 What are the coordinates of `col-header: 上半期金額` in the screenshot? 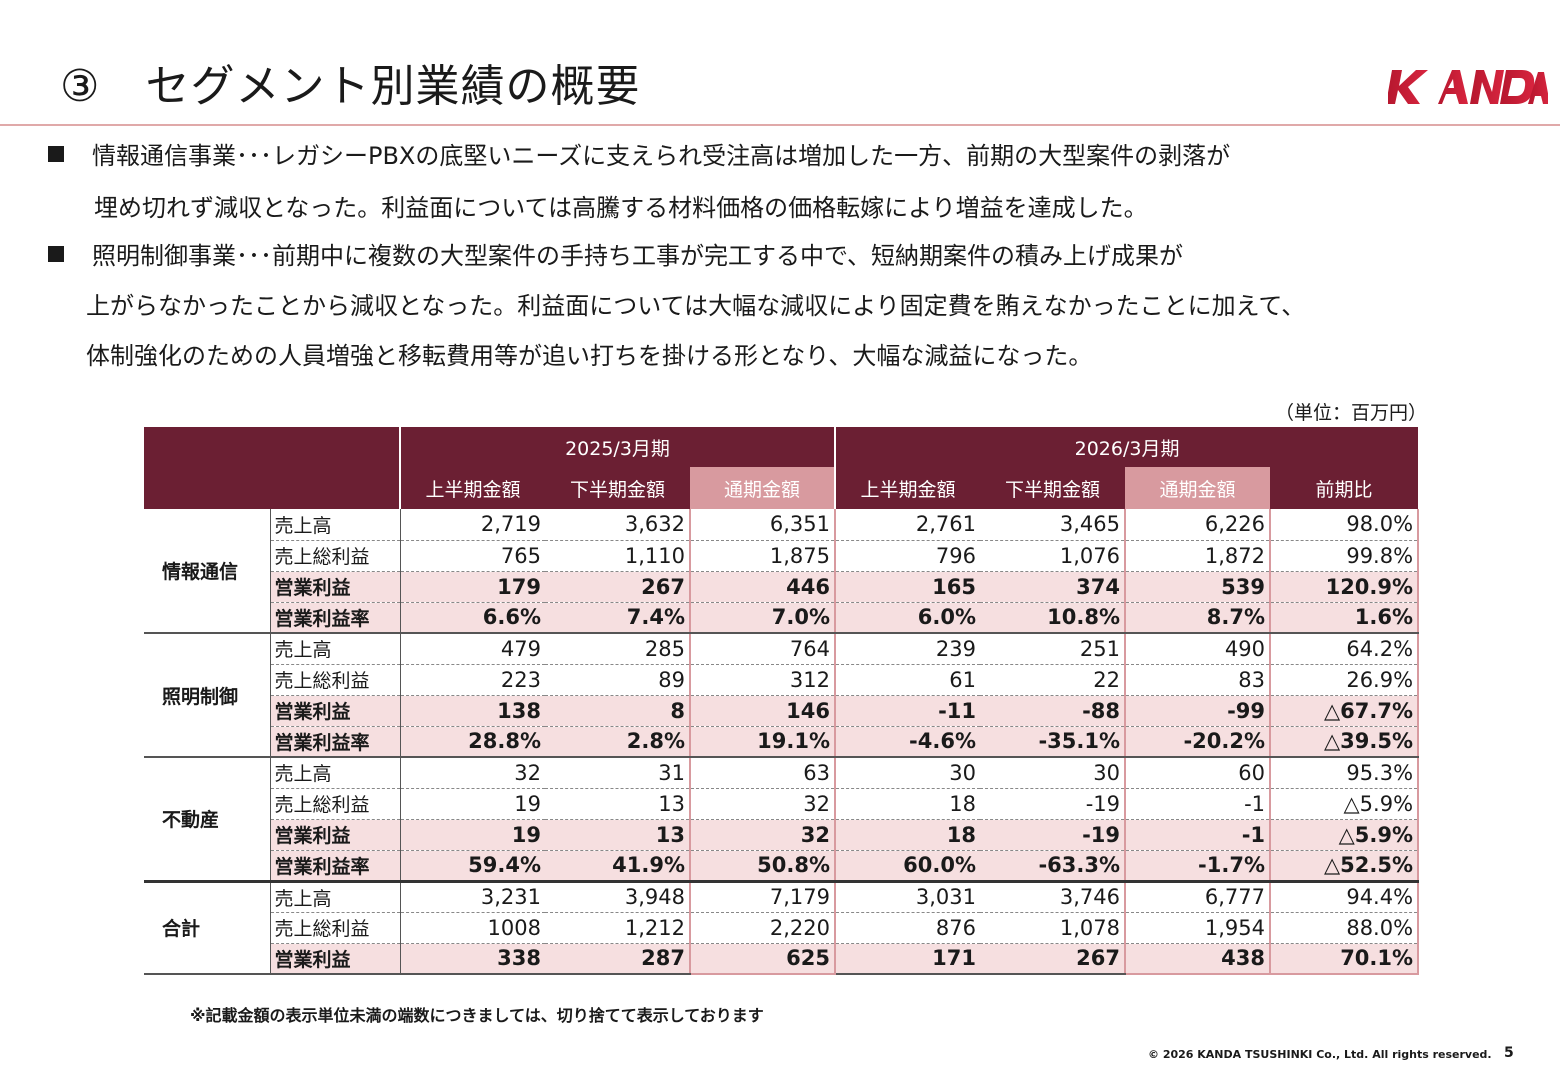 It's located at (907, 488).